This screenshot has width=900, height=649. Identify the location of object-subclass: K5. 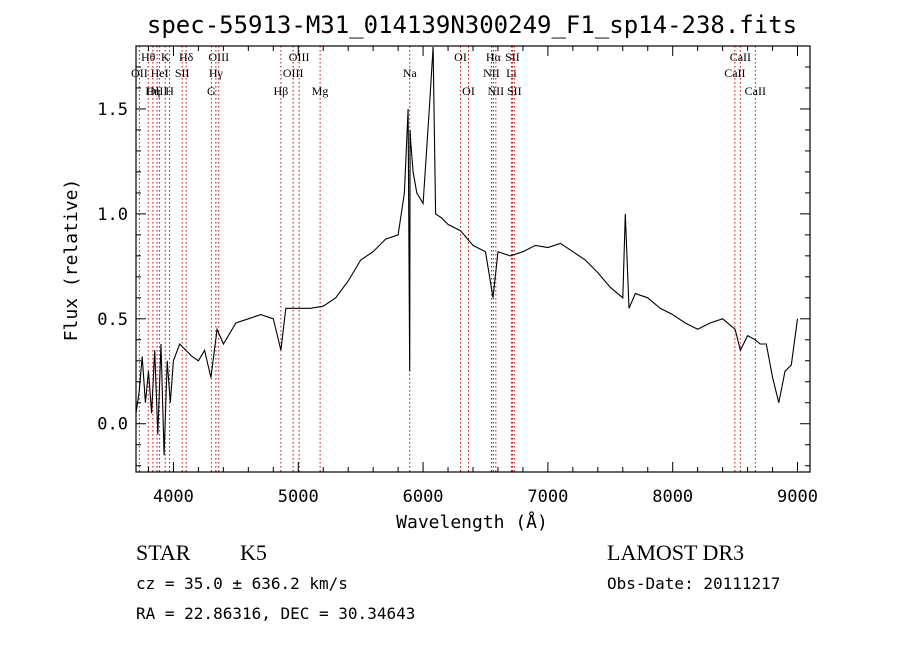
(253, 552).